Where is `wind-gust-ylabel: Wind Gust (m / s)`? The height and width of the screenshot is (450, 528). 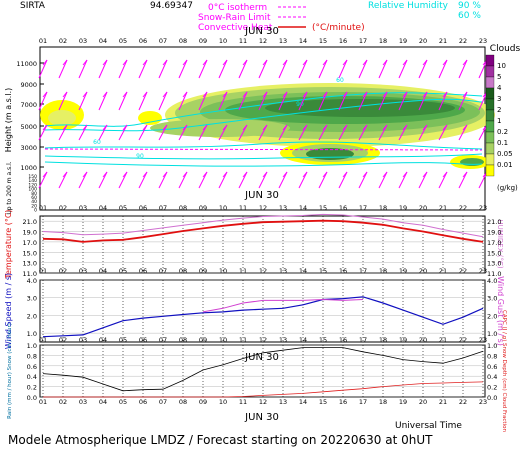
wind-gust-ylabel: Wind Gust (m / s) is located at coordinates (500, 311).